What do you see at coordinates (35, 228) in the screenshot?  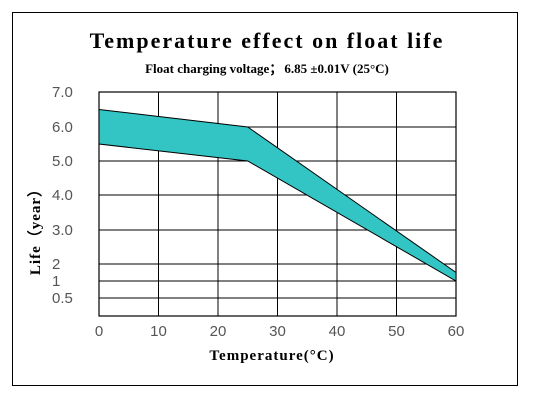 I see `y-axis-label: Life（year）` at bounding box center [35, 228].